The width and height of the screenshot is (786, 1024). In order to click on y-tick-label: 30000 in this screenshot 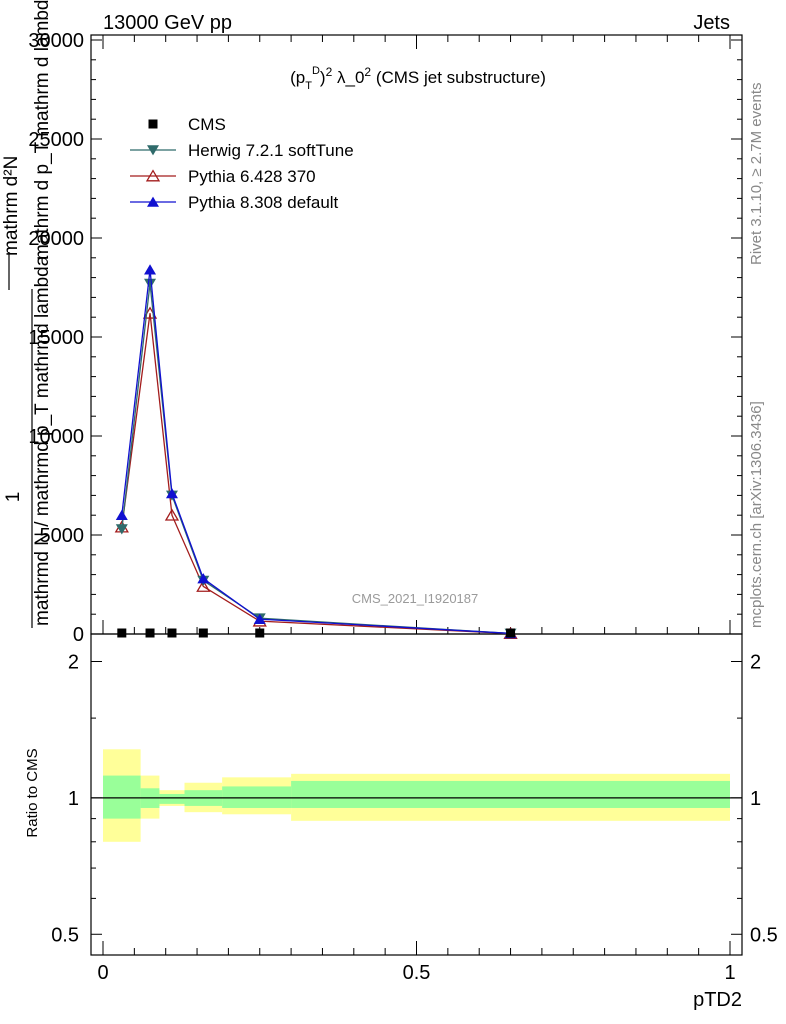, I will do `click(56, 41)`.